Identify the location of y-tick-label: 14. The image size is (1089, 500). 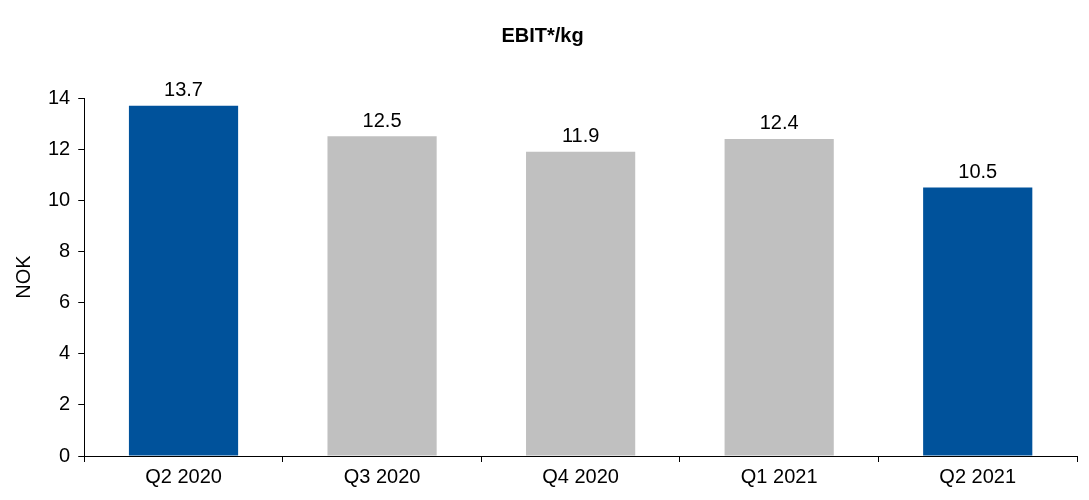
(59, 96).